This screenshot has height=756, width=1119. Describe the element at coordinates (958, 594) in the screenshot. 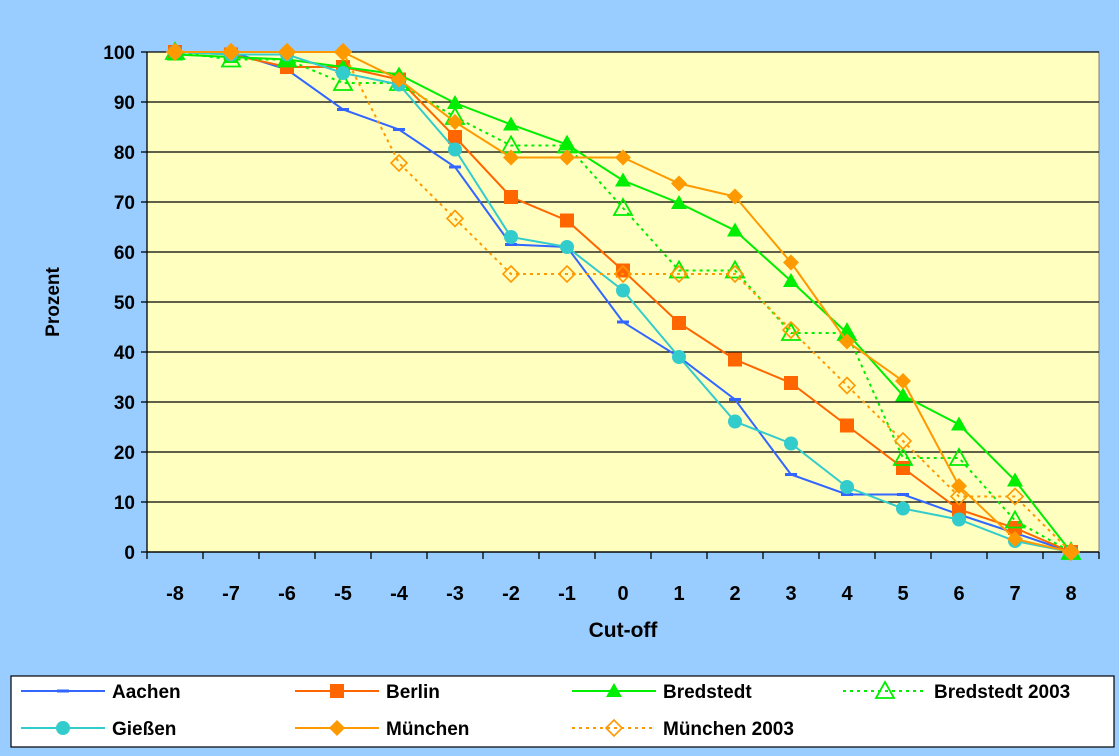

I see `x-tick-label: 6` at that location.